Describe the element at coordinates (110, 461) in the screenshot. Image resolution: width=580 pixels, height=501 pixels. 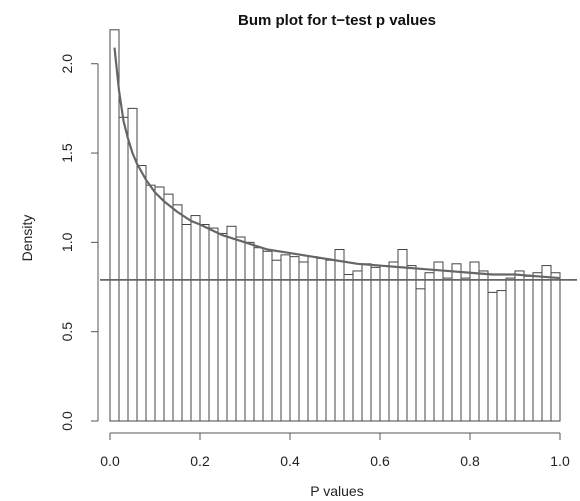
I see `x-tick-label: 0.0` at that location.